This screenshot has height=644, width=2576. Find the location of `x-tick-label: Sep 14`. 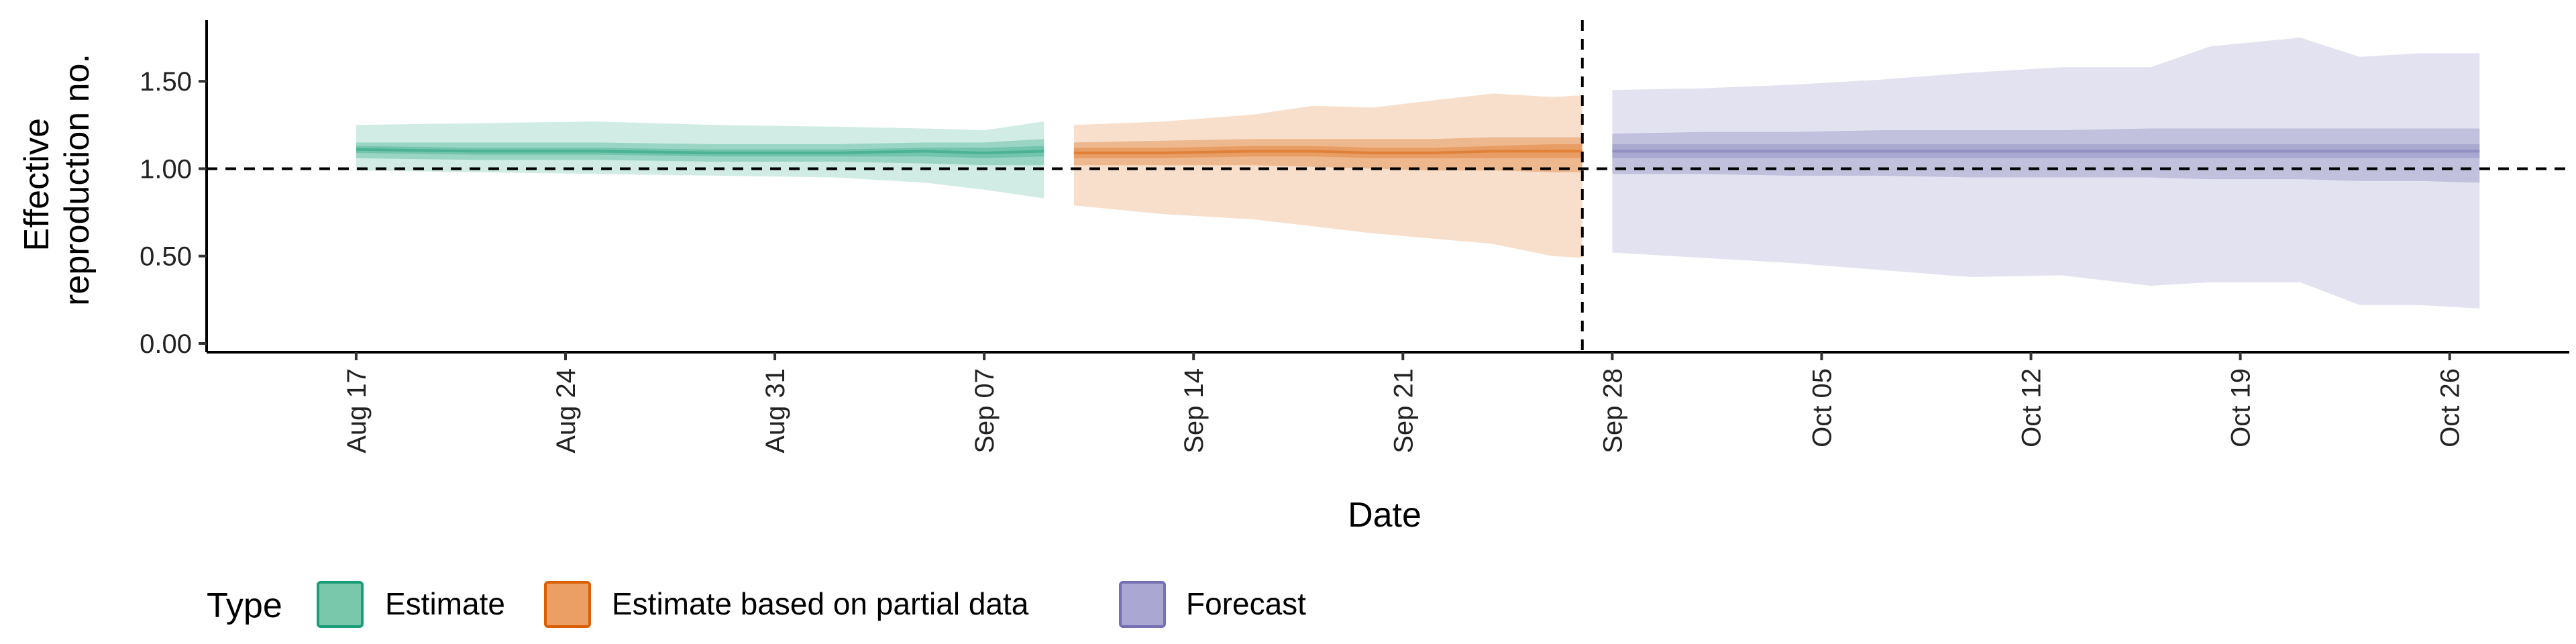

x-tick-label: Sep 14 is located at coordinates (1194, 410).